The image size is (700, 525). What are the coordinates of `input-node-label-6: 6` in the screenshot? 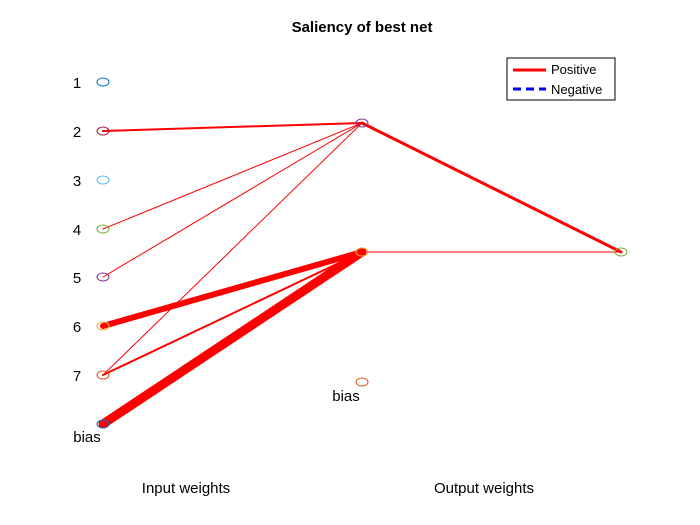 It's located at (77, 327).